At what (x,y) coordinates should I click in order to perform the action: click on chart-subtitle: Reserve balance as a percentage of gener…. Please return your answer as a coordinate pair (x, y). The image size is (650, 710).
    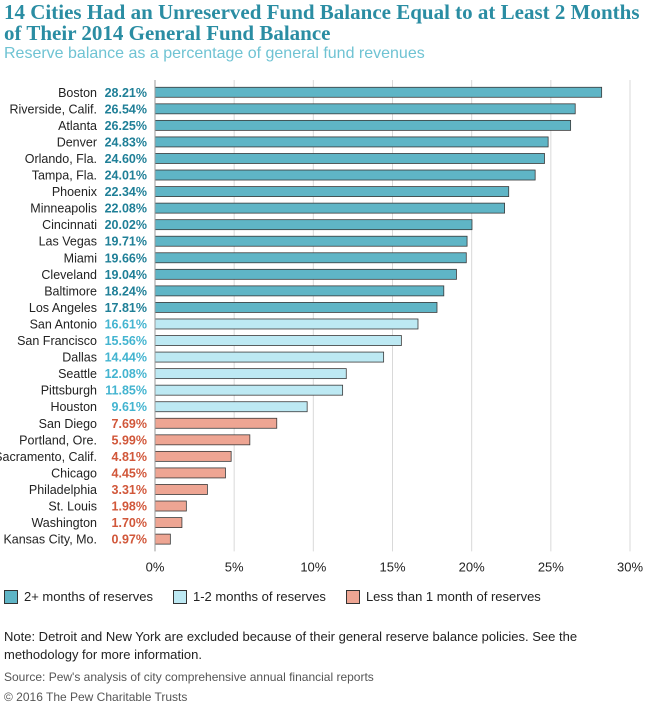
    Looking at the image, I should click on (214, 53).